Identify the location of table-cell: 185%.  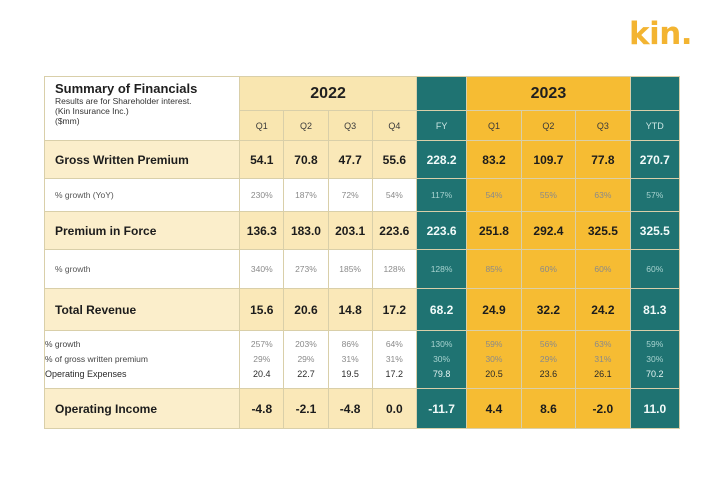
(350, 269).